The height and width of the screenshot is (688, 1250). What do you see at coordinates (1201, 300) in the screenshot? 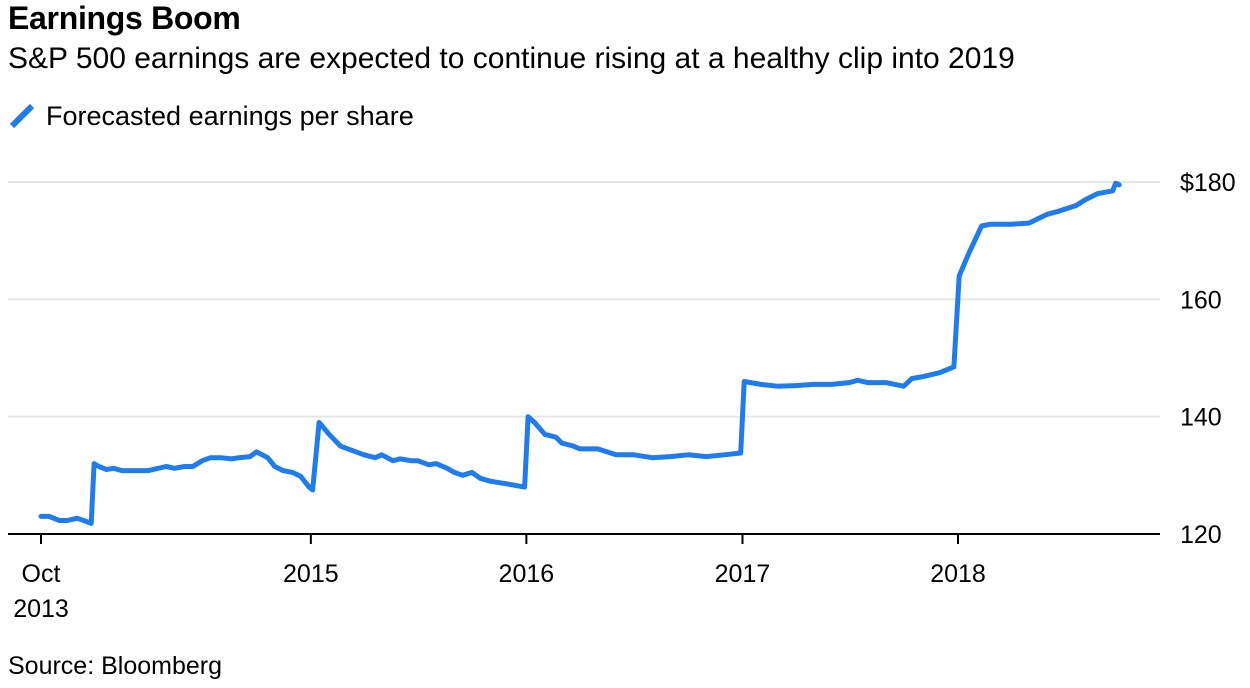
I see `y-tick-label: 160` at bounding box center [1201, 300].